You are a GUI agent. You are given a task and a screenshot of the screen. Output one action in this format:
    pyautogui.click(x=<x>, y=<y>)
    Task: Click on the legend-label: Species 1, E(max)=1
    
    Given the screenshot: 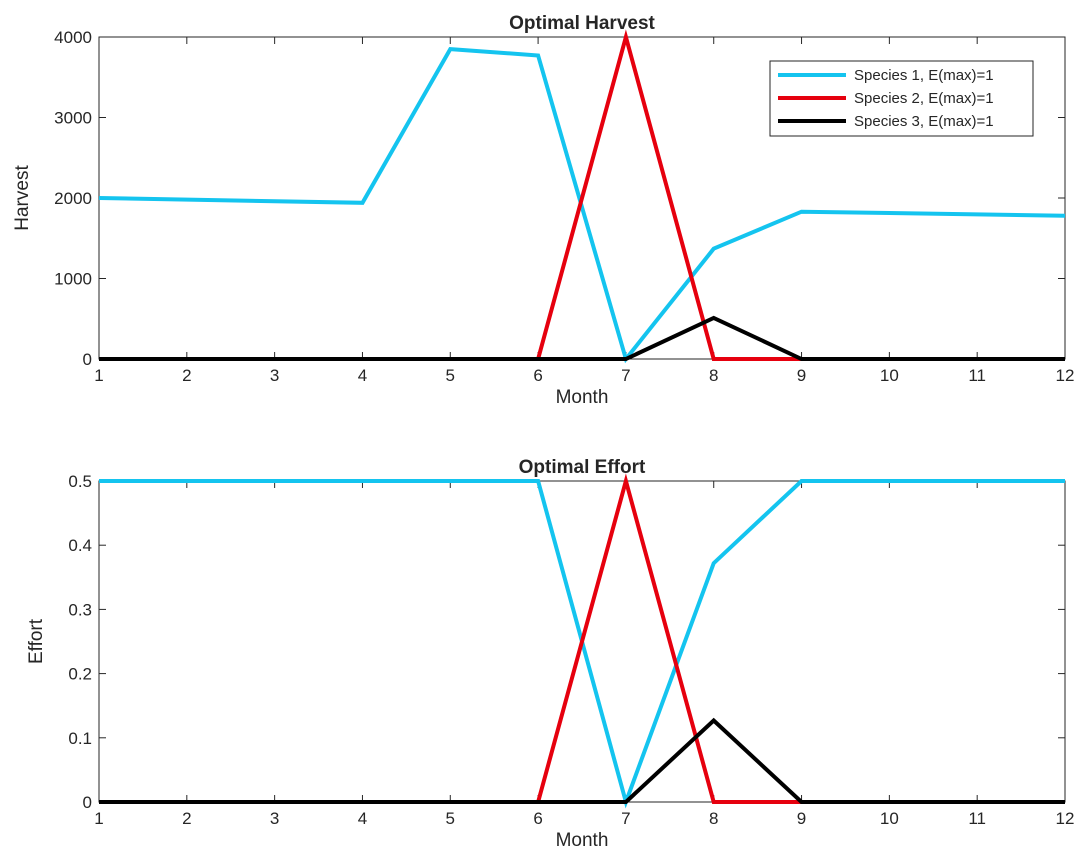 What is the action you would take?
    pyautogui.click(x=924, y=75)
    